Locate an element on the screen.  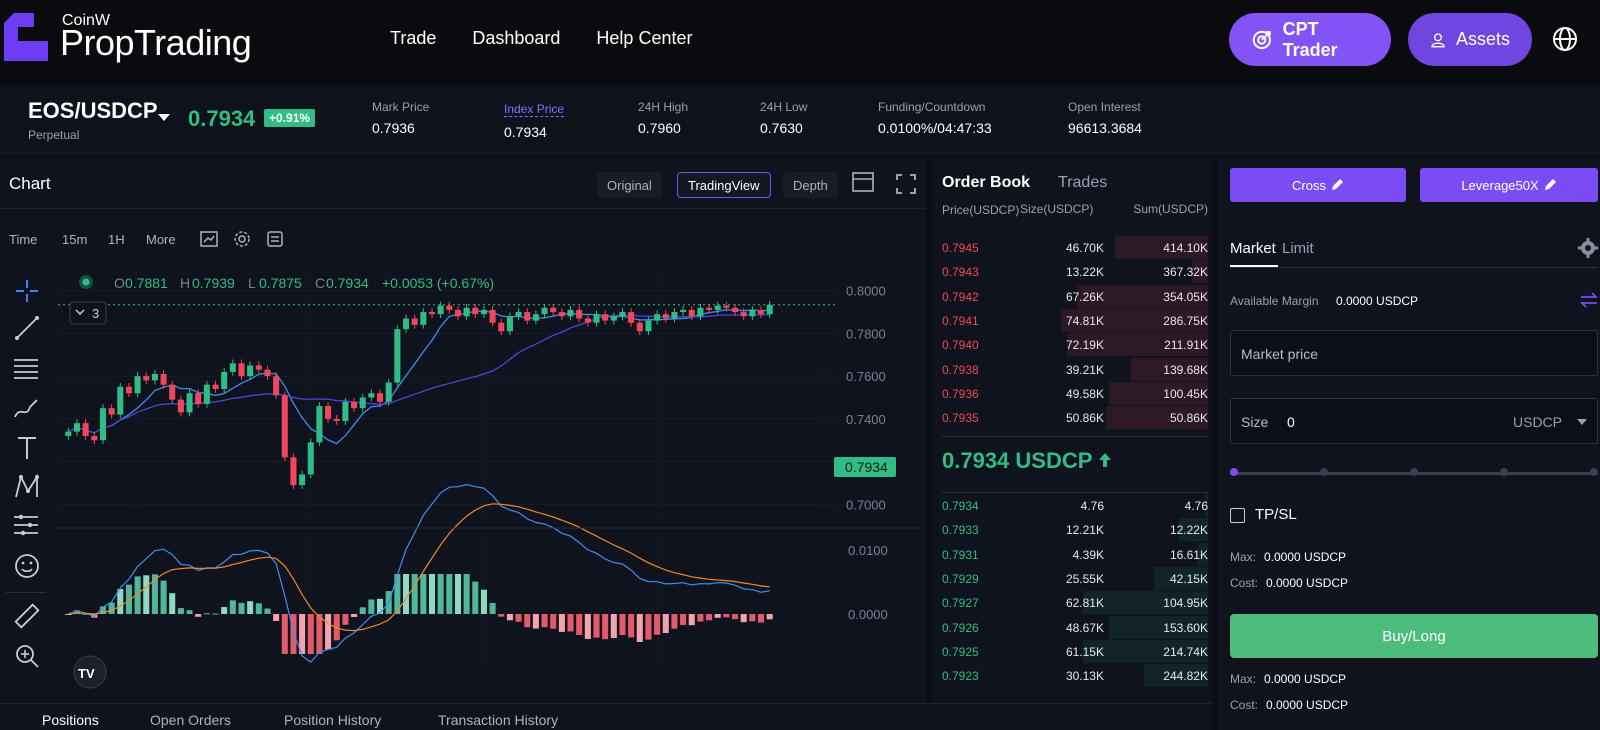
tab-market: Market is located at coordinates (1253, 248).